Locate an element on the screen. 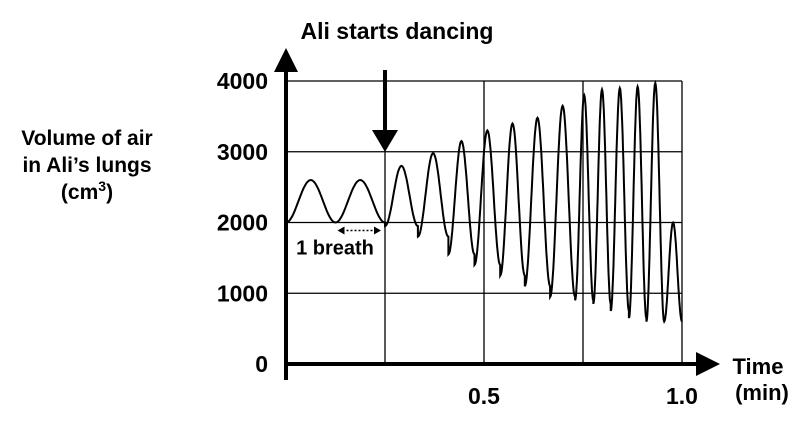 The height and width of the screenshot is (421, 800). y-axis-label-line3: (cm3) is located at coordinates (87, 191).